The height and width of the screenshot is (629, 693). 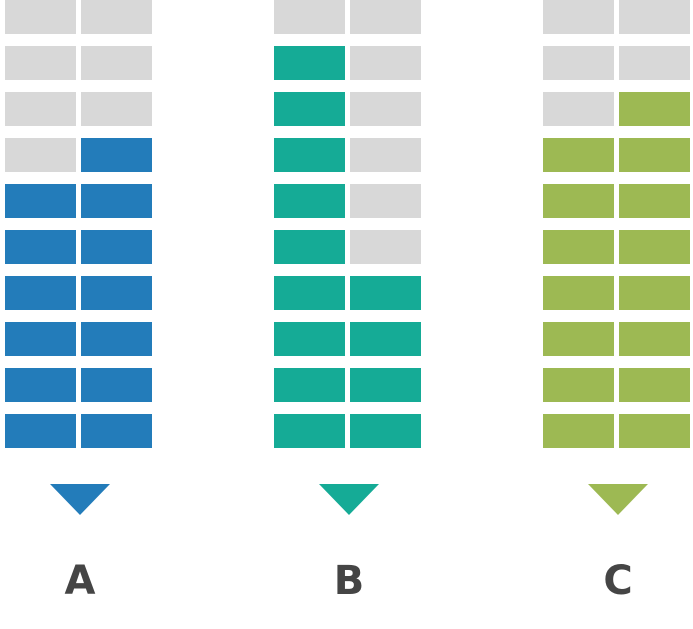 I want to click on column-label-a: A, so click(x=80, y=581).